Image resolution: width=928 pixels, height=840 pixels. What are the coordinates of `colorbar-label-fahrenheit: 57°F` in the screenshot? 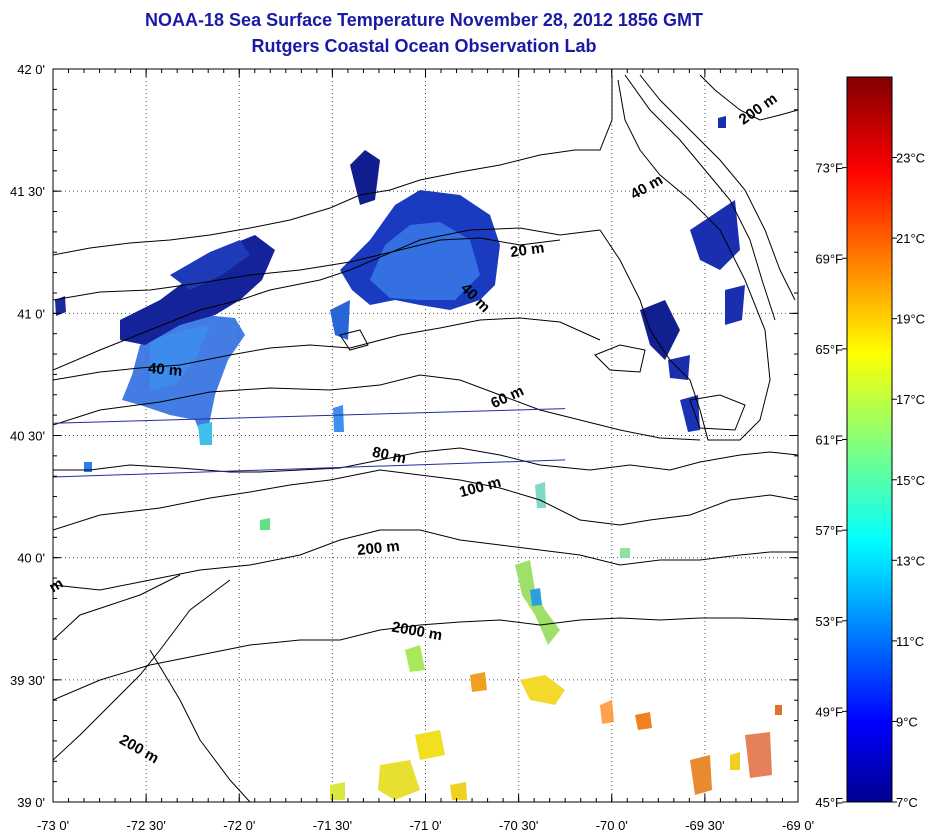 It's located at (829, 530).